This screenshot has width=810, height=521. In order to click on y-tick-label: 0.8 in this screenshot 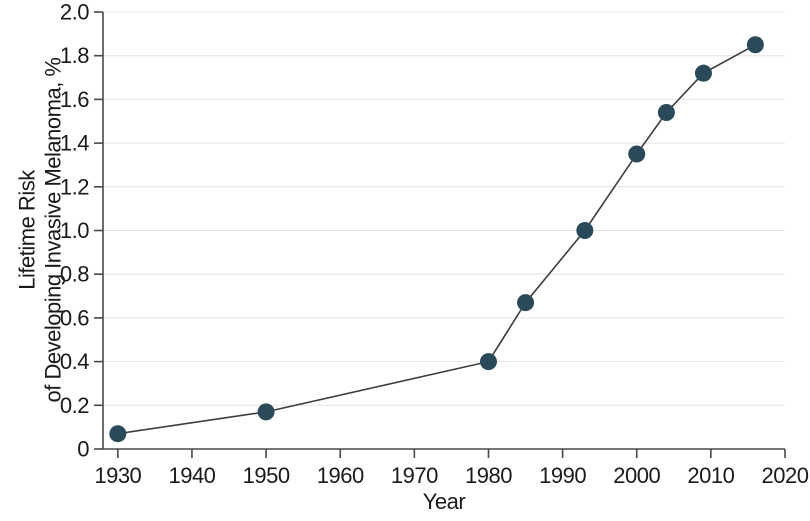, I will do `click(74, 274)`.